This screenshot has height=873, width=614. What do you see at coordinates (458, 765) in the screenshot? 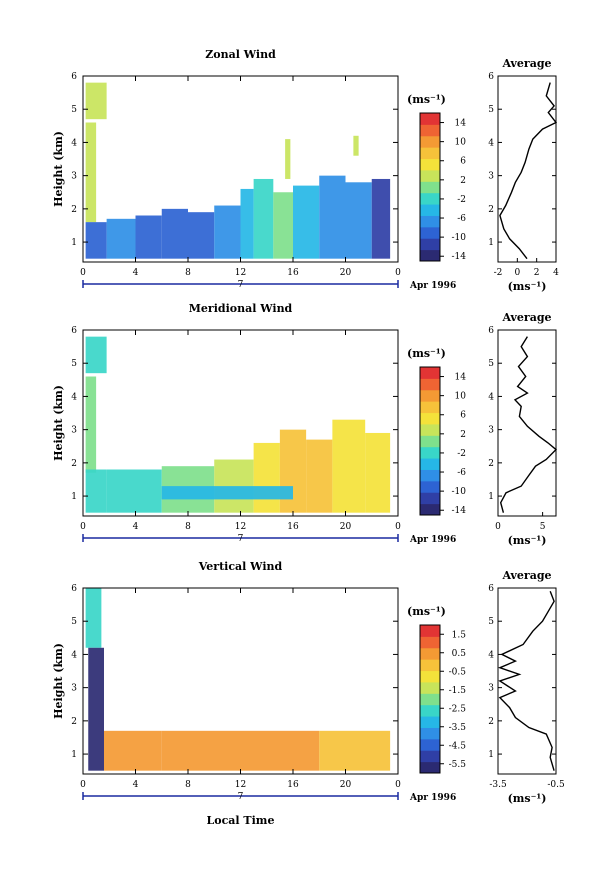
I see `colorbar-tick-label: -5.5` at bounding box center [458, 765].